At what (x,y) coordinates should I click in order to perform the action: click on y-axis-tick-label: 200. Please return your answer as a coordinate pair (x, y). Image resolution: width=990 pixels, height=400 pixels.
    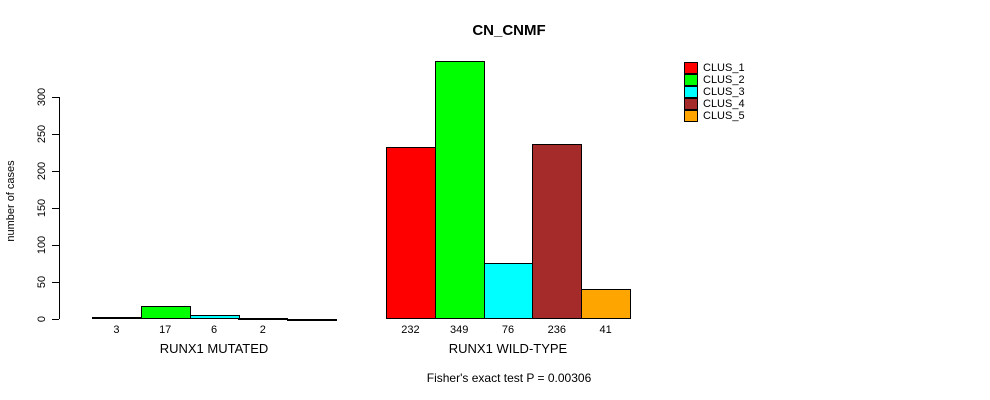
    Looking at the image, I should click on (42, 171).